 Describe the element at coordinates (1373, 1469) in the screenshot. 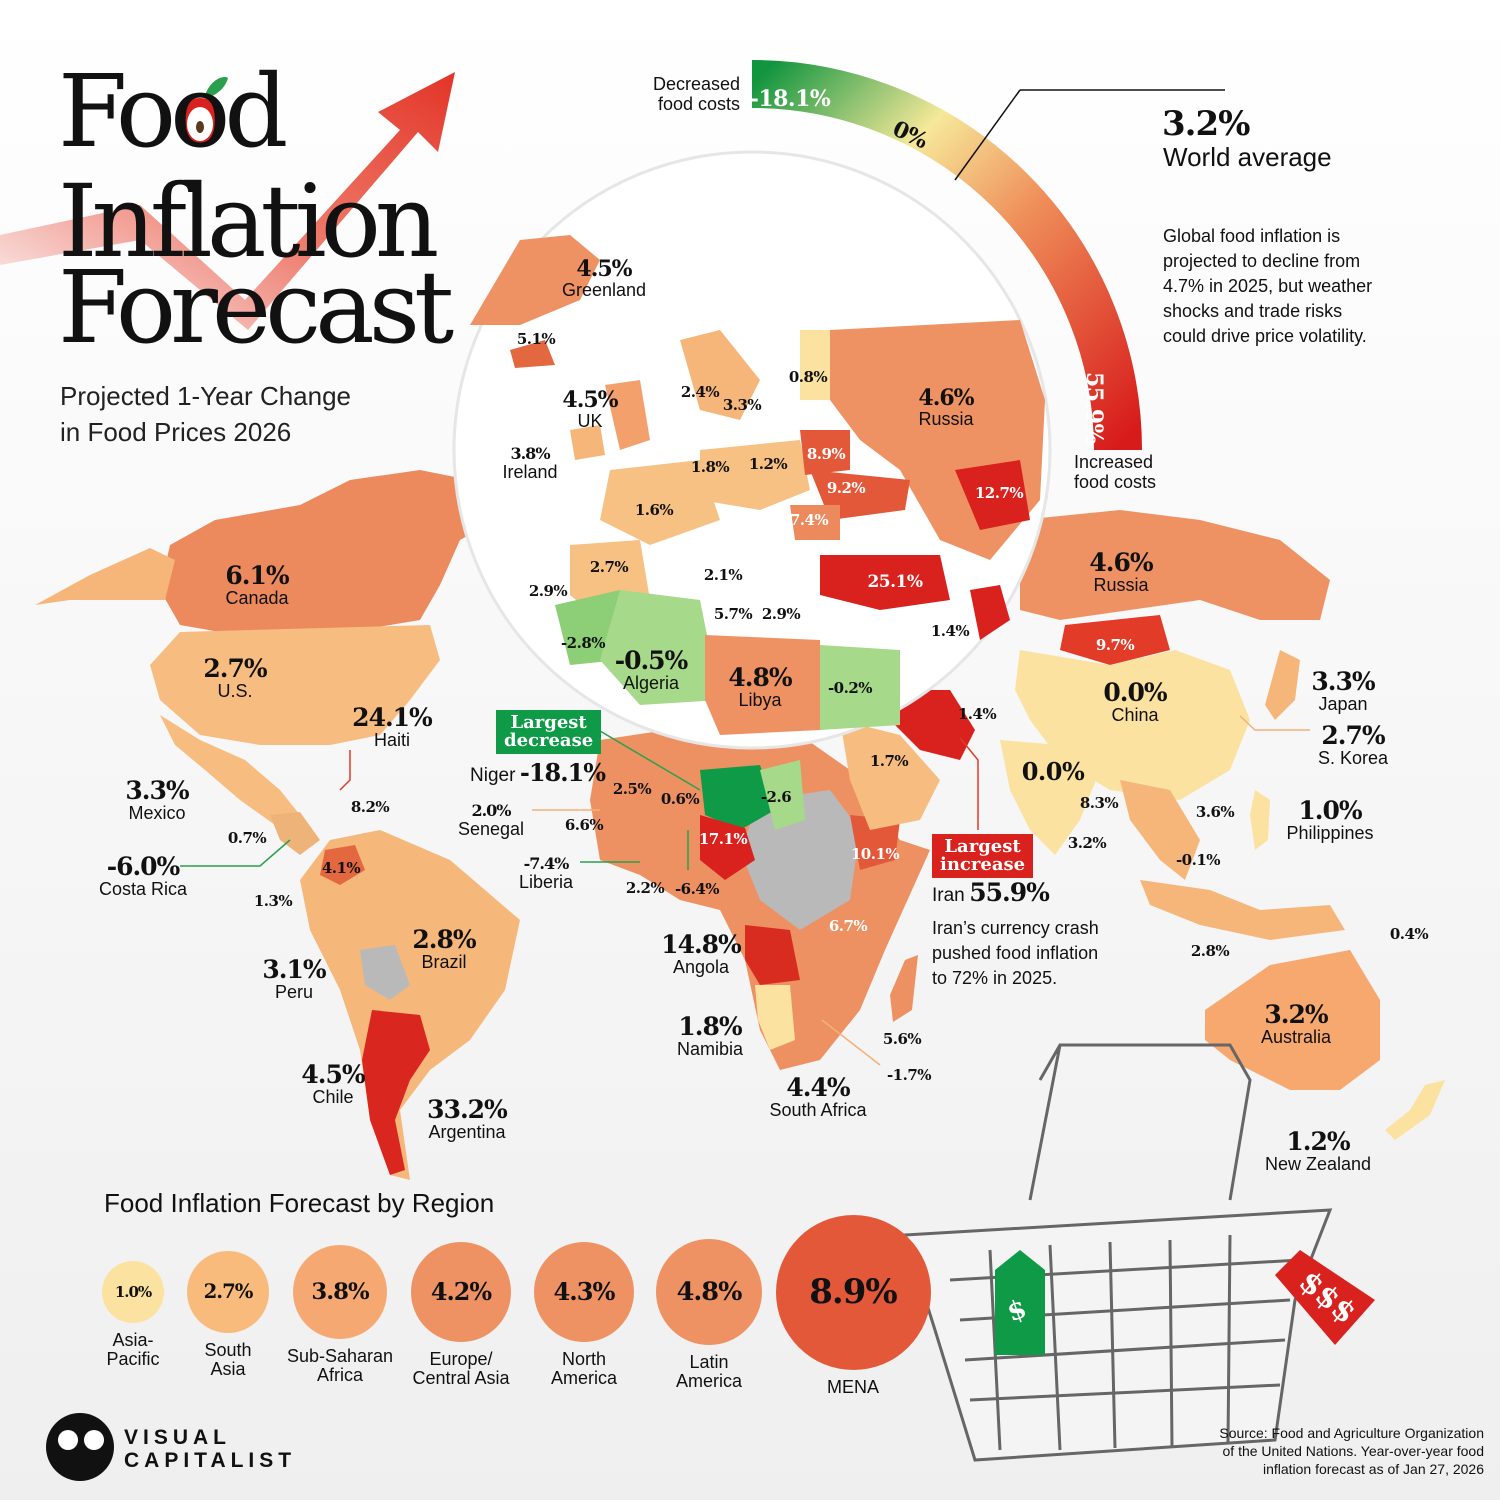

I see `source-line-3: inflation forecast as of Jan 27, 2026` at that location.